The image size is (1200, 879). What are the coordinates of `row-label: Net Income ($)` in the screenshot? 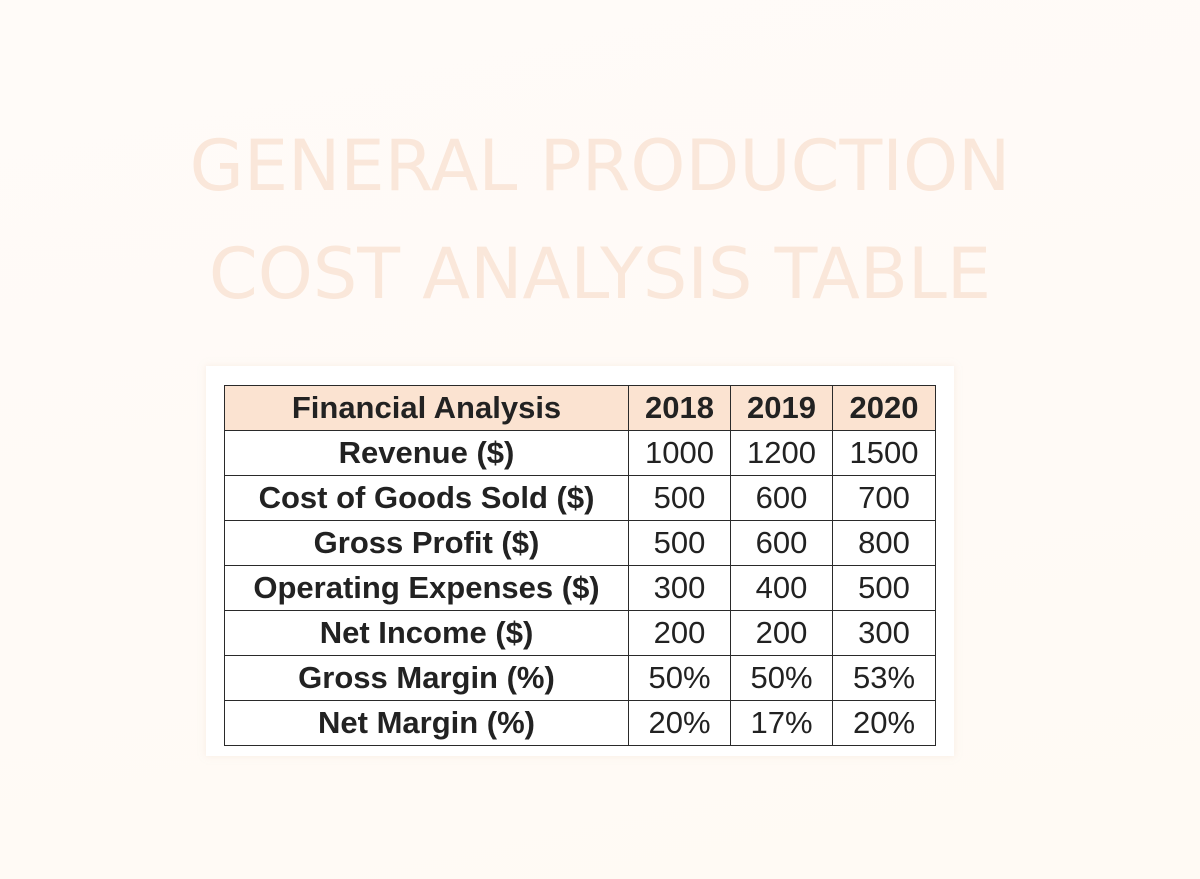 It's located at (426, 633).